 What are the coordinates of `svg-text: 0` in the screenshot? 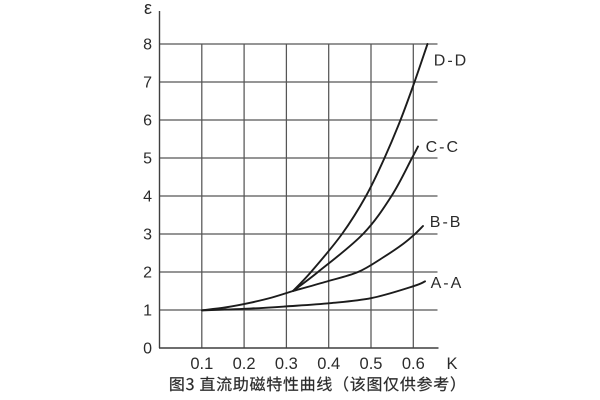 It's located at (147, 349).